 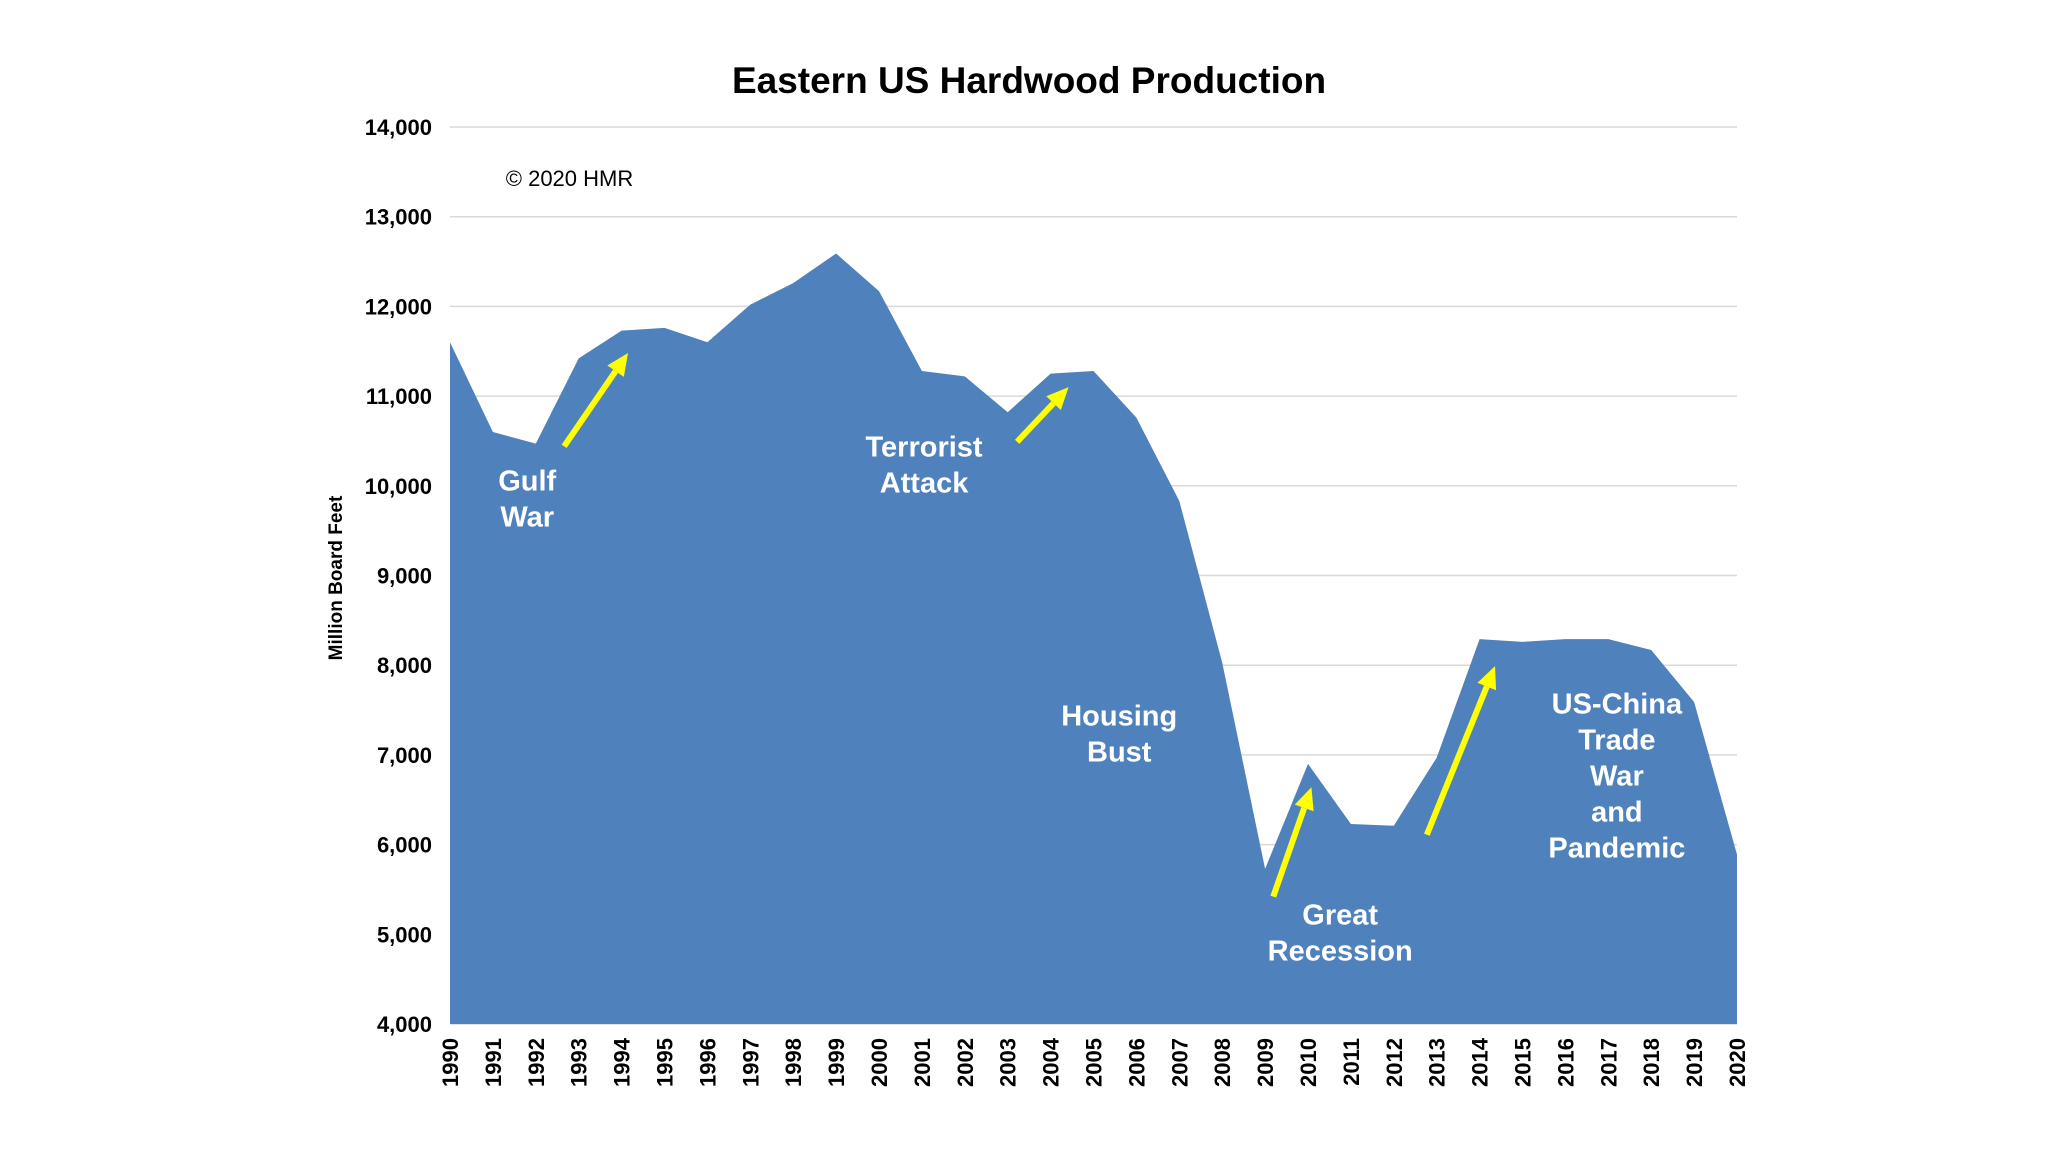 I want to click on x-tick-label: 1997, so click(x=750, y=1062).